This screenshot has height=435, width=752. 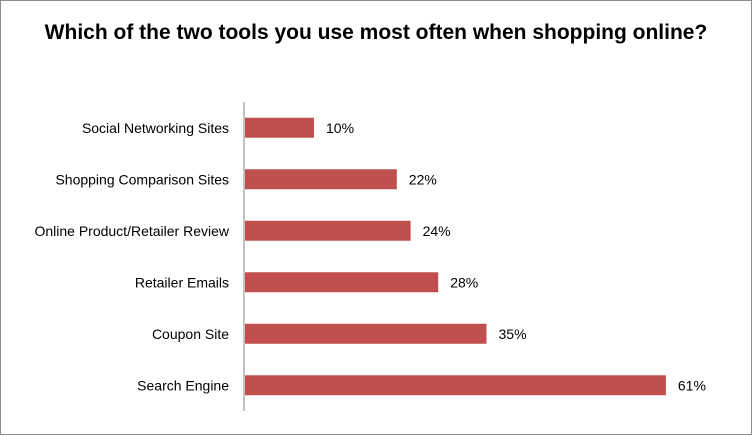 I want to click on category-label: Search Engine, so click(x=183, y=385).